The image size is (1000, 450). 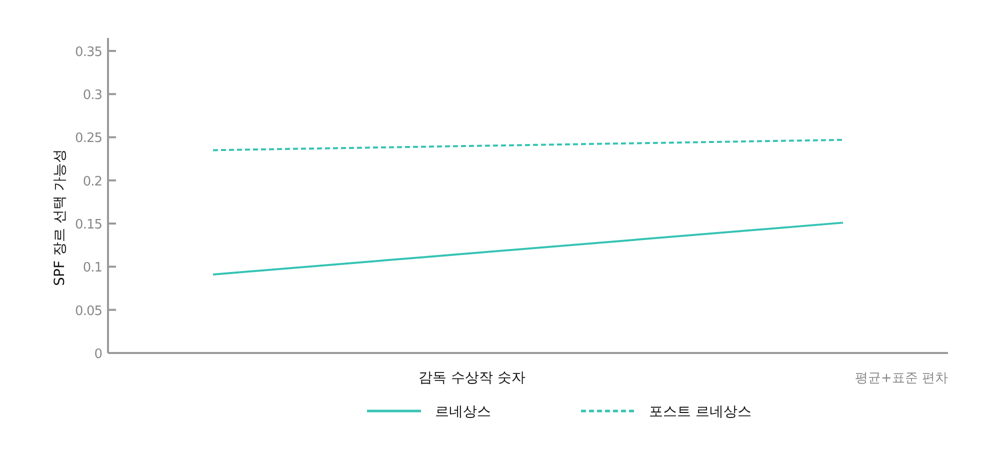 I want to click on y-tick-label: 0.25, so click(x=88, y=138).